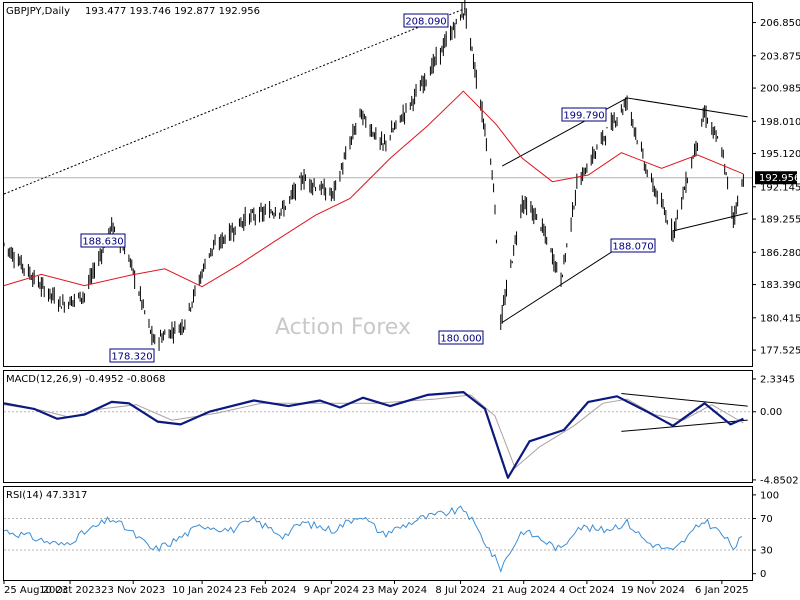  I want to click on x-tick-label: 19 Nov 2024, so click(653, 590).